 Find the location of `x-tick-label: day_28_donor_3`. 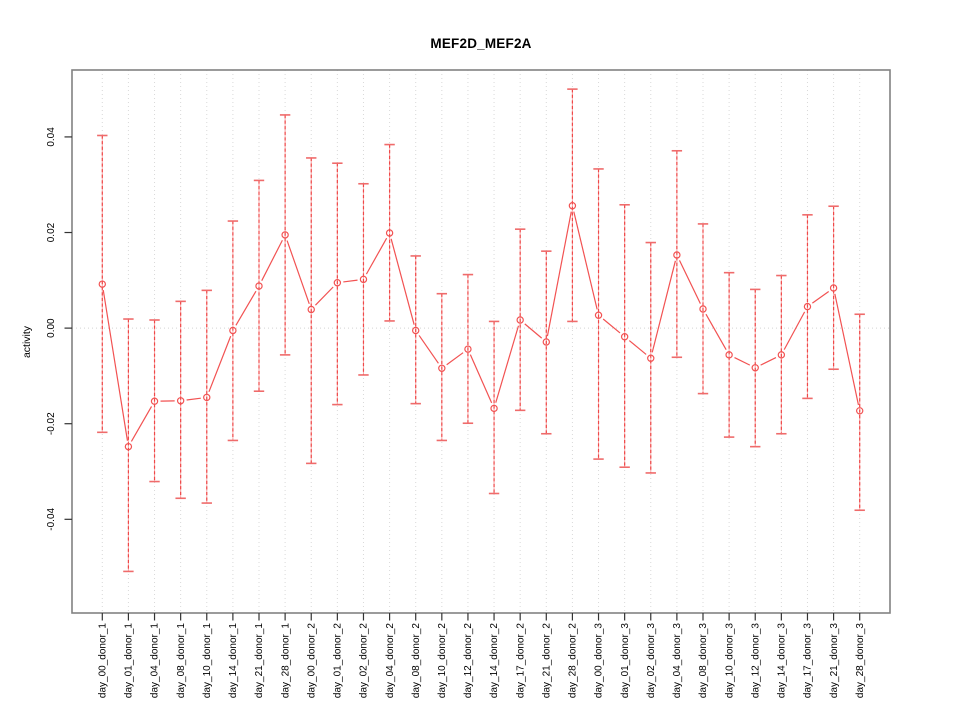

x-tick-label: day_28_donor_3 is located at coordinates (860, 661).